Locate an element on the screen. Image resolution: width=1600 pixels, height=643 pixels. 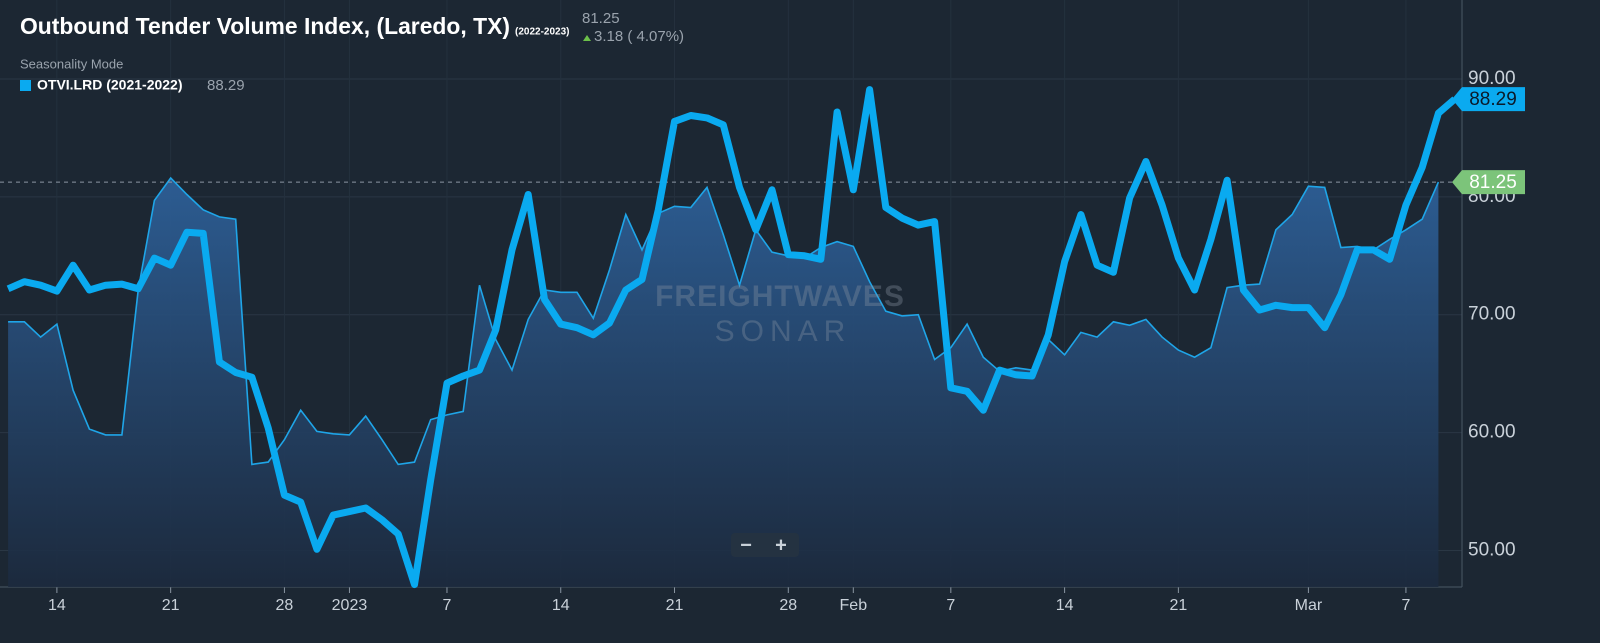
x-tick-label: Mar is located at coordinates (1309, 605).